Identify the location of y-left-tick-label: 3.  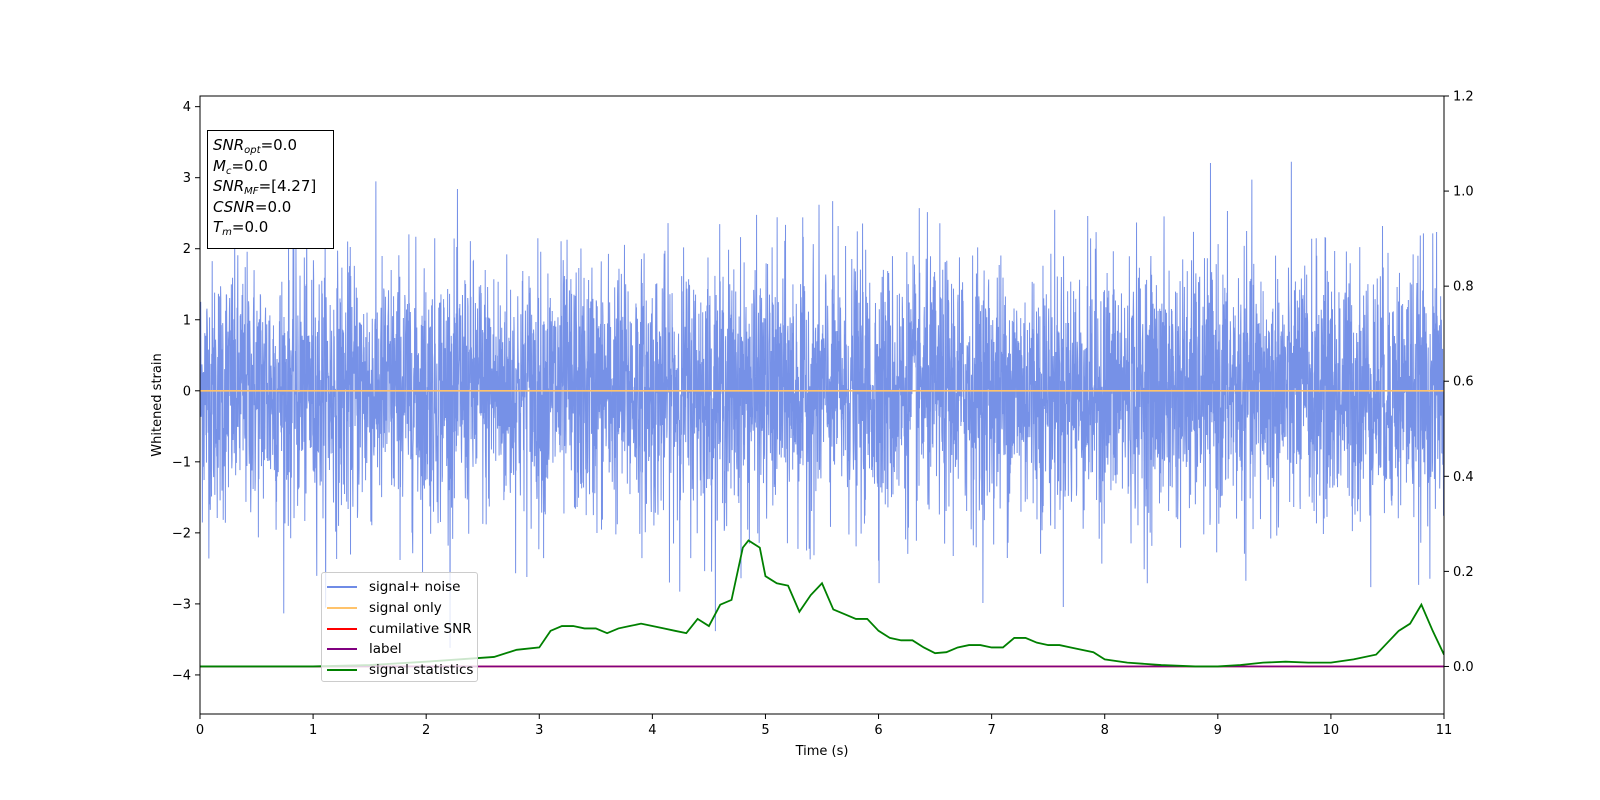
(187, 178).